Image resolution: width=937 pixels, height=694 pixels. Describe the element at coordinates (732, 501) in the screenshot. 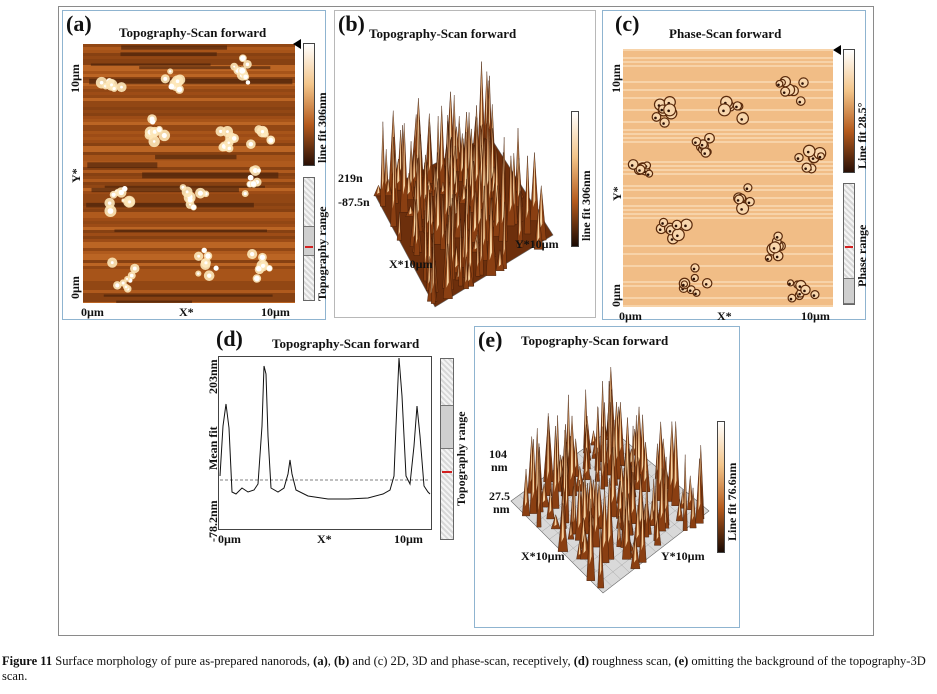

I see `panel-e-colorbar-label: Line fit 76.6nm` at that location.